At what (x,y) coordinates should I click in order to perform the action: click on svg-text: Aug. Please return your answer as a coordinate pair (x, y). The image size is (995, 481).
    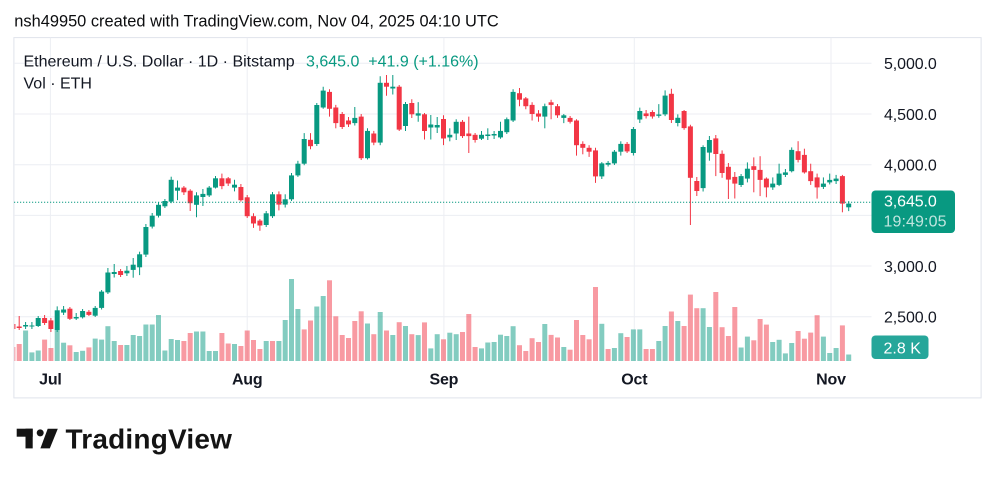
    Looking at the image, I should click on (247, 379).